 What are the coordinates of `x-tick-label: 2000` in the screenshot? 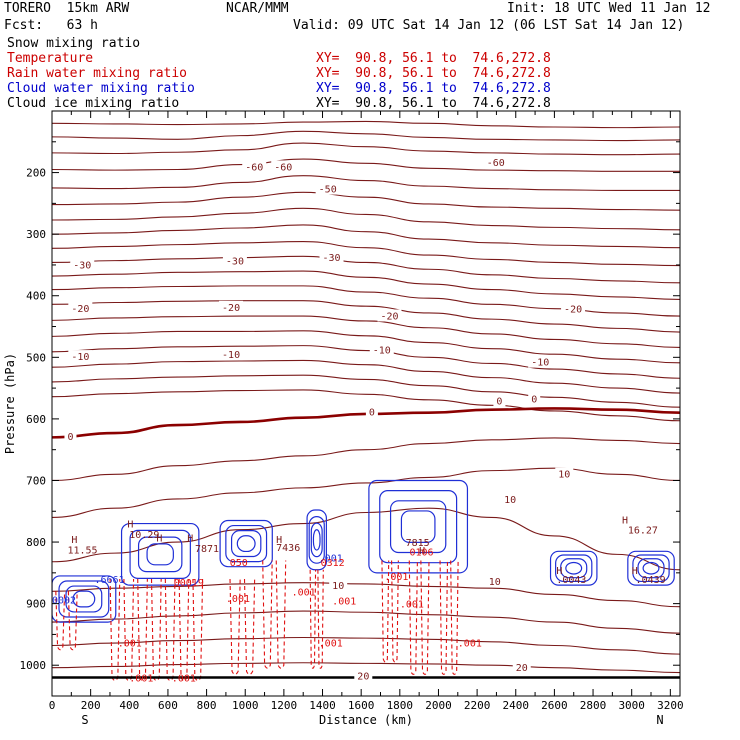 It's located at (438, 705).